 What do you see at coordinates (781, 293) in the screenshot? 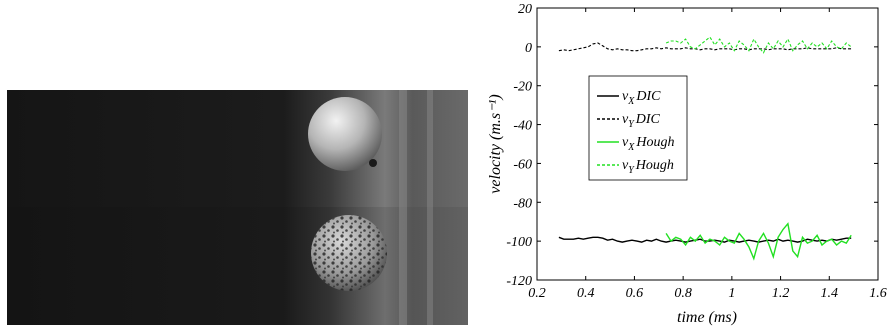
I see `x-tick-label: 1.2` at bounding box center [781, 293].